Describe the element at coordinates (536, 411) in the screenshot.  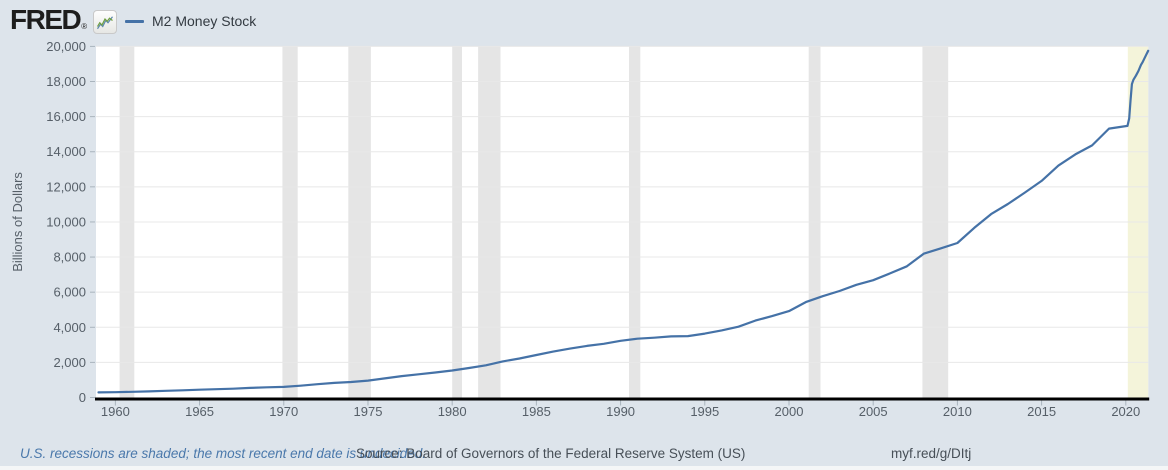
I see `x-axis-label: 1985` at that location.